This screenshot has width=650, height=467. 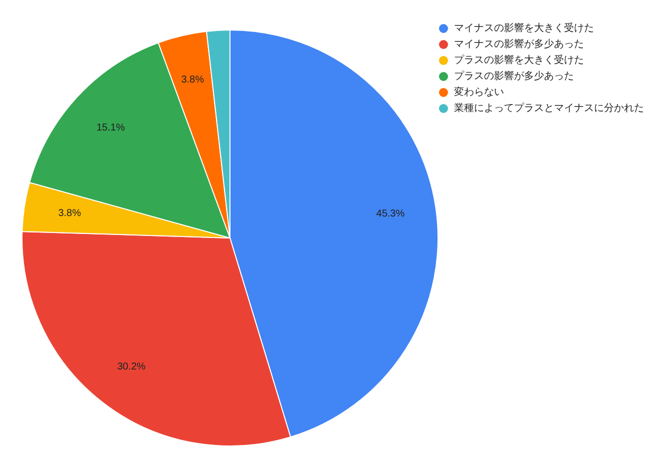 What do you see at coordinates (131, 366) in the screenshot?
I see `data-label: 30.2%` at bounding box center [131, 366].